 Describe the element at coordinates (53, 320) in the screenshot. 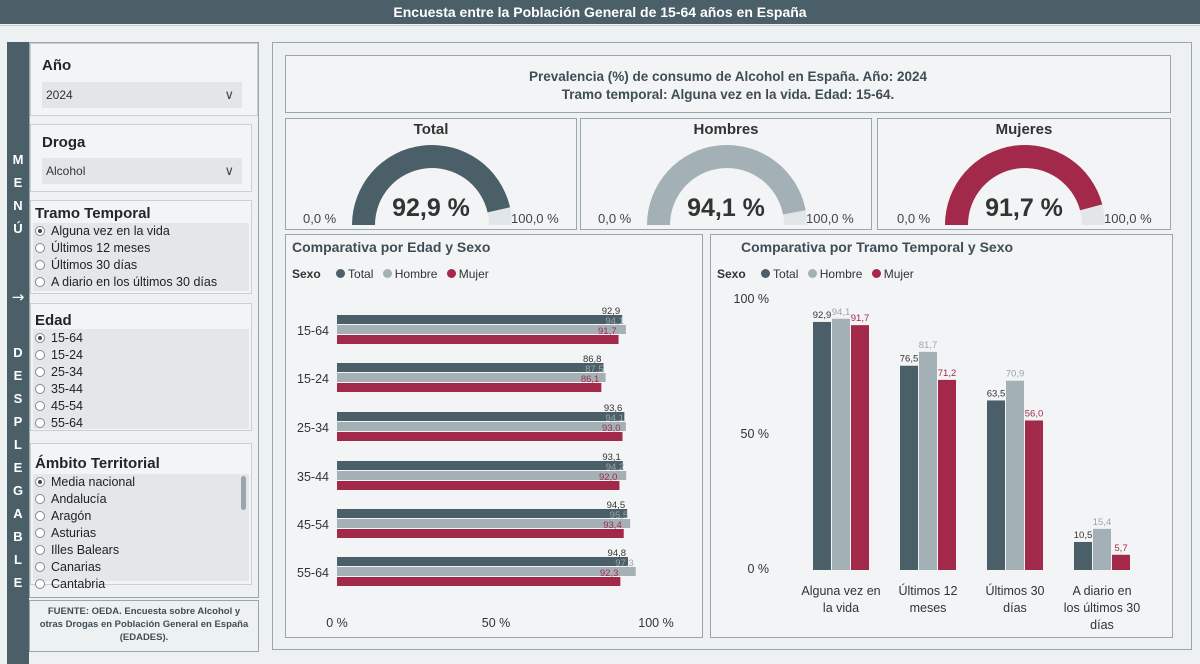

I see `age-slicer-title: Edad` at that location.